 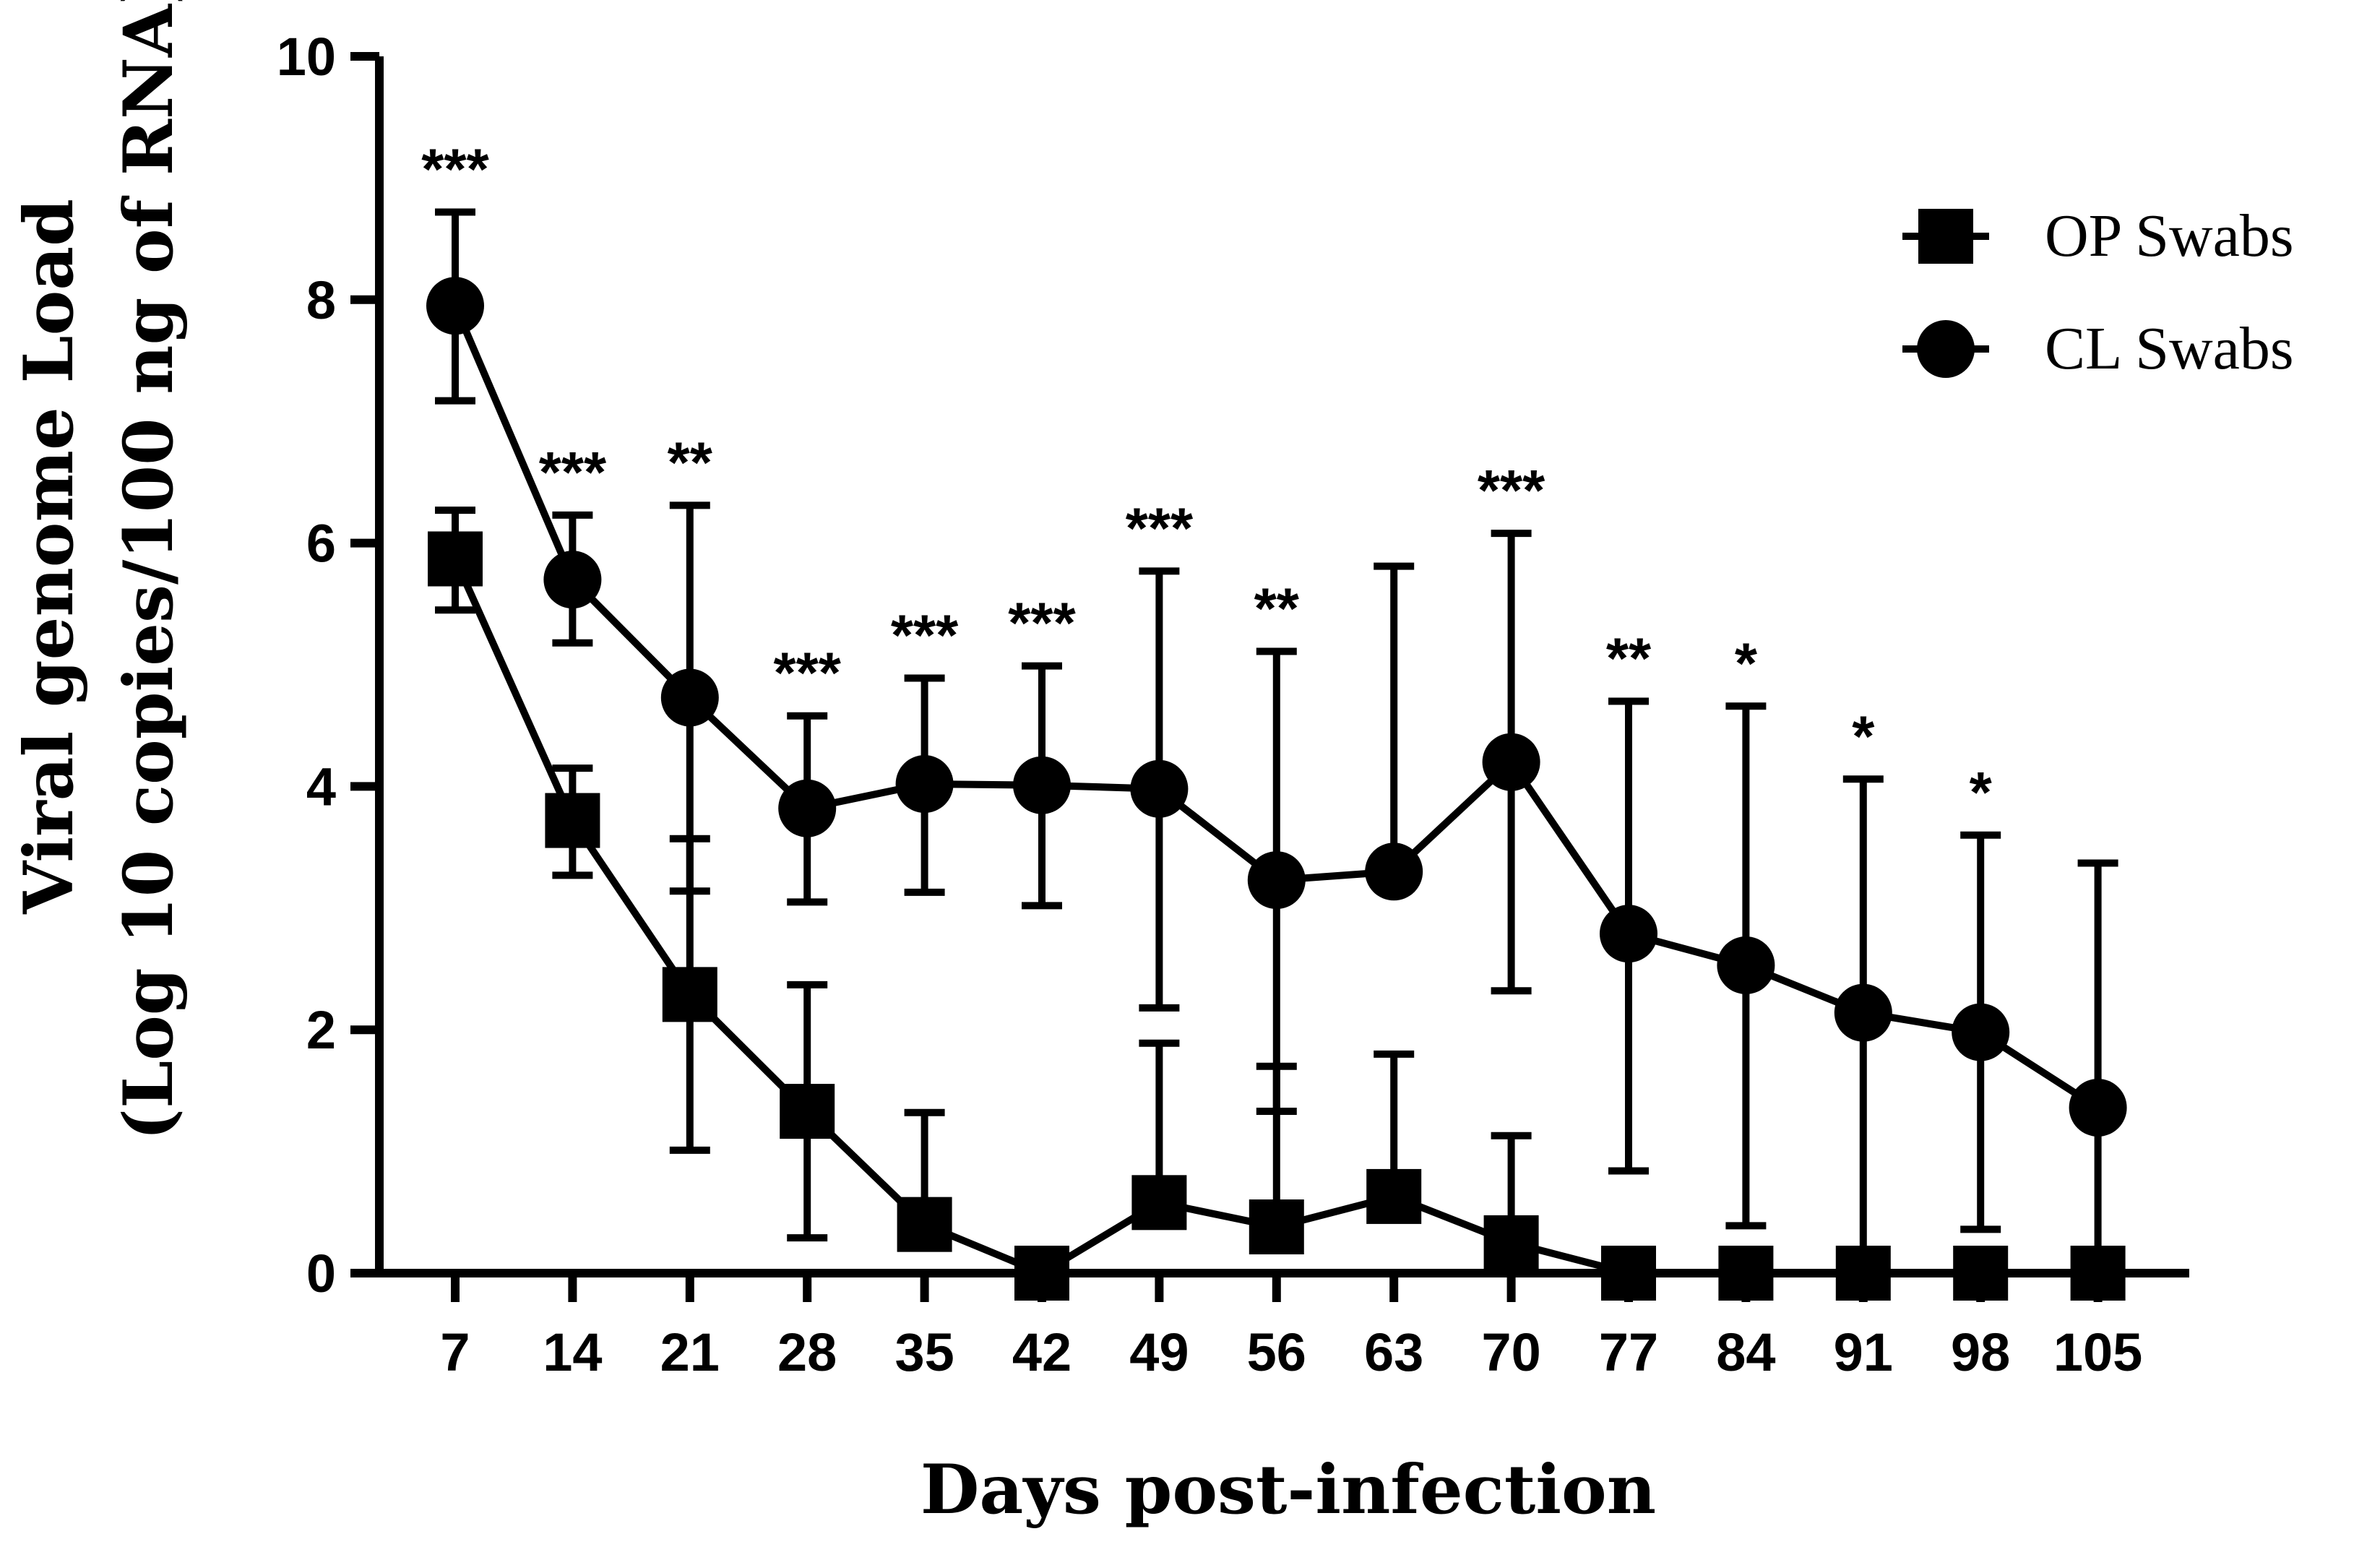 I want to click on y-tick-labels: 0 2 4 6 8 10, so click(x=306, y=665).